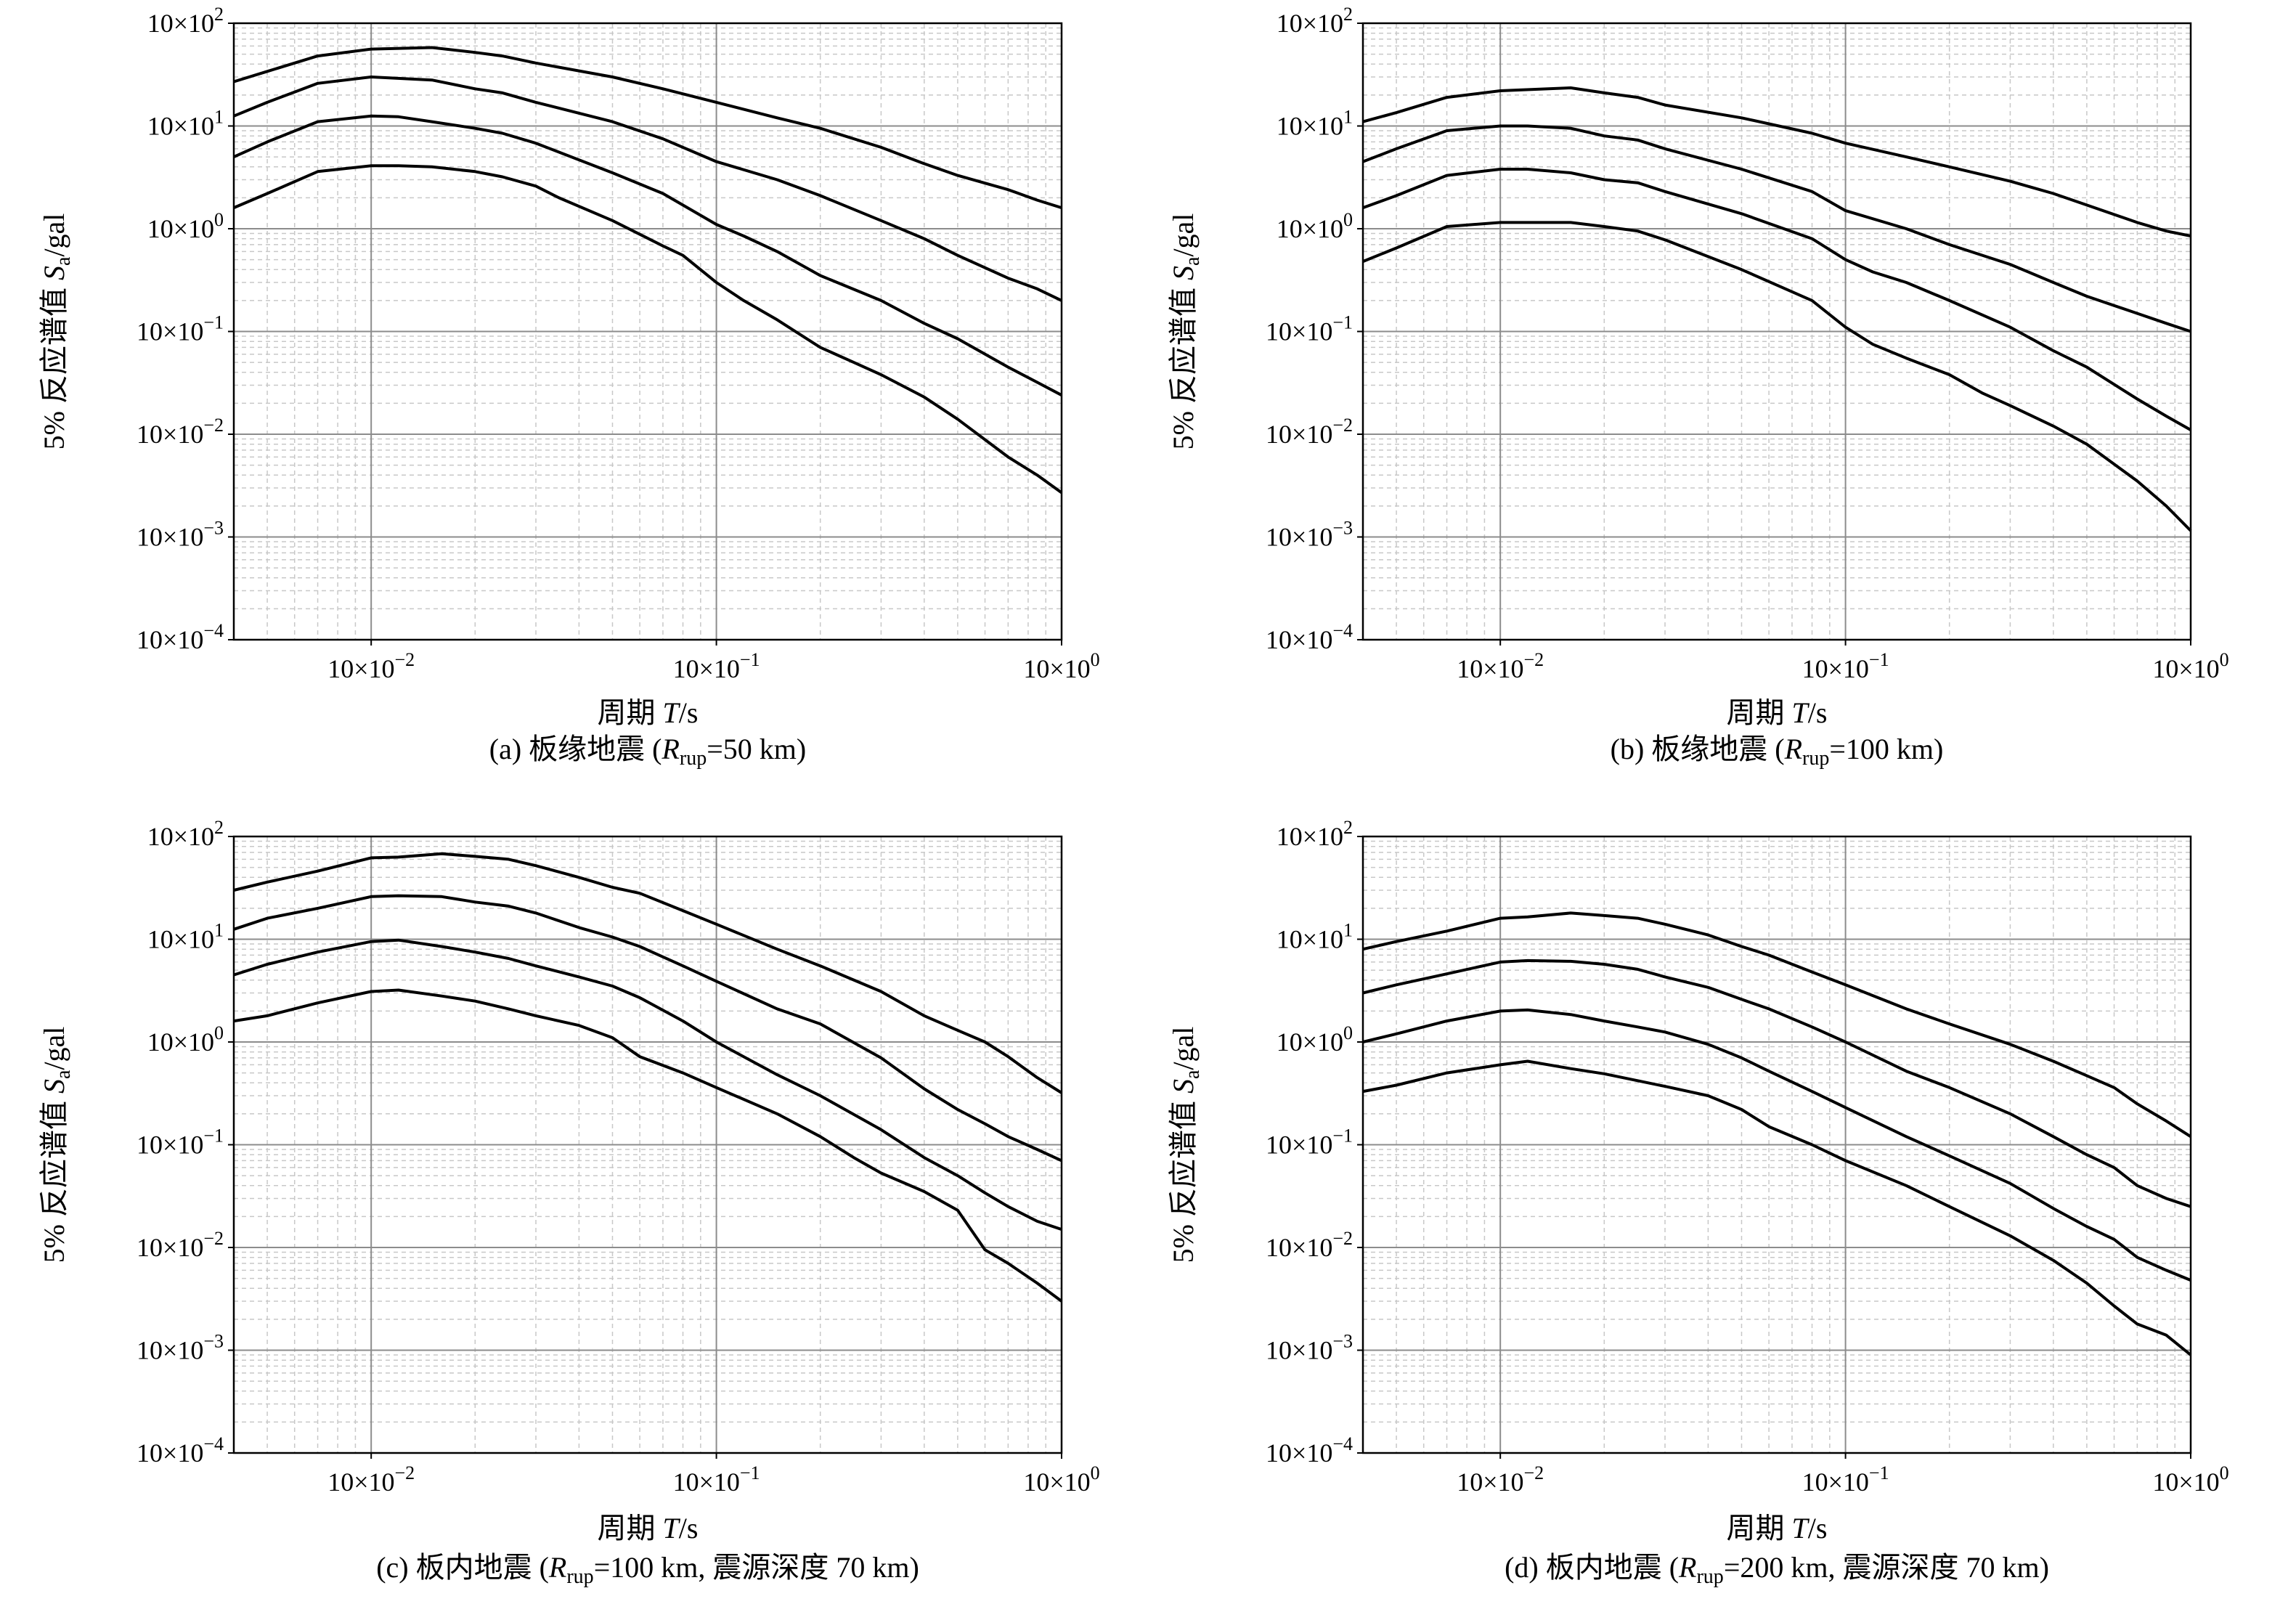  What do you see at coordinates (1777, 751) in the screenshot?
I see `panel-caption: (b) 板缘地震 (Rrup=100 km)` at bounding box center [1777, 751].